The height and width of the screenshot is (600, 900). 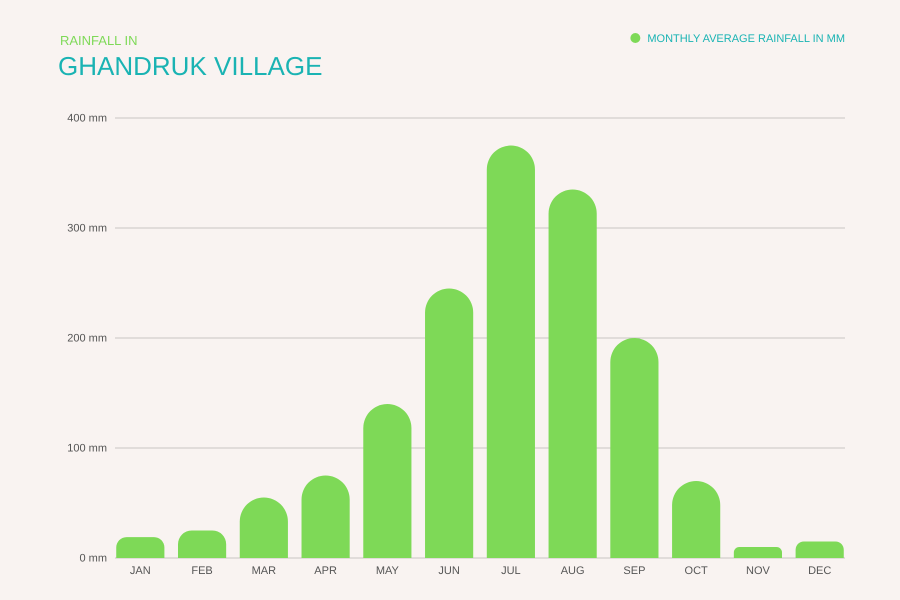 I want to click on x-tick-label: SEP, so click(x=634, y=570).